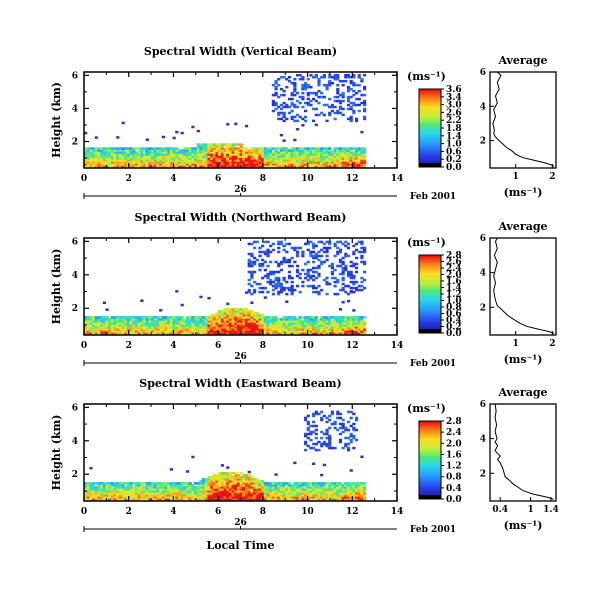 This screenshot has width=614, height=598. What do you see at coordinates (430, 104) in the screenshot?
I see `colorbar-swatch` at bounding box center [430, 104].